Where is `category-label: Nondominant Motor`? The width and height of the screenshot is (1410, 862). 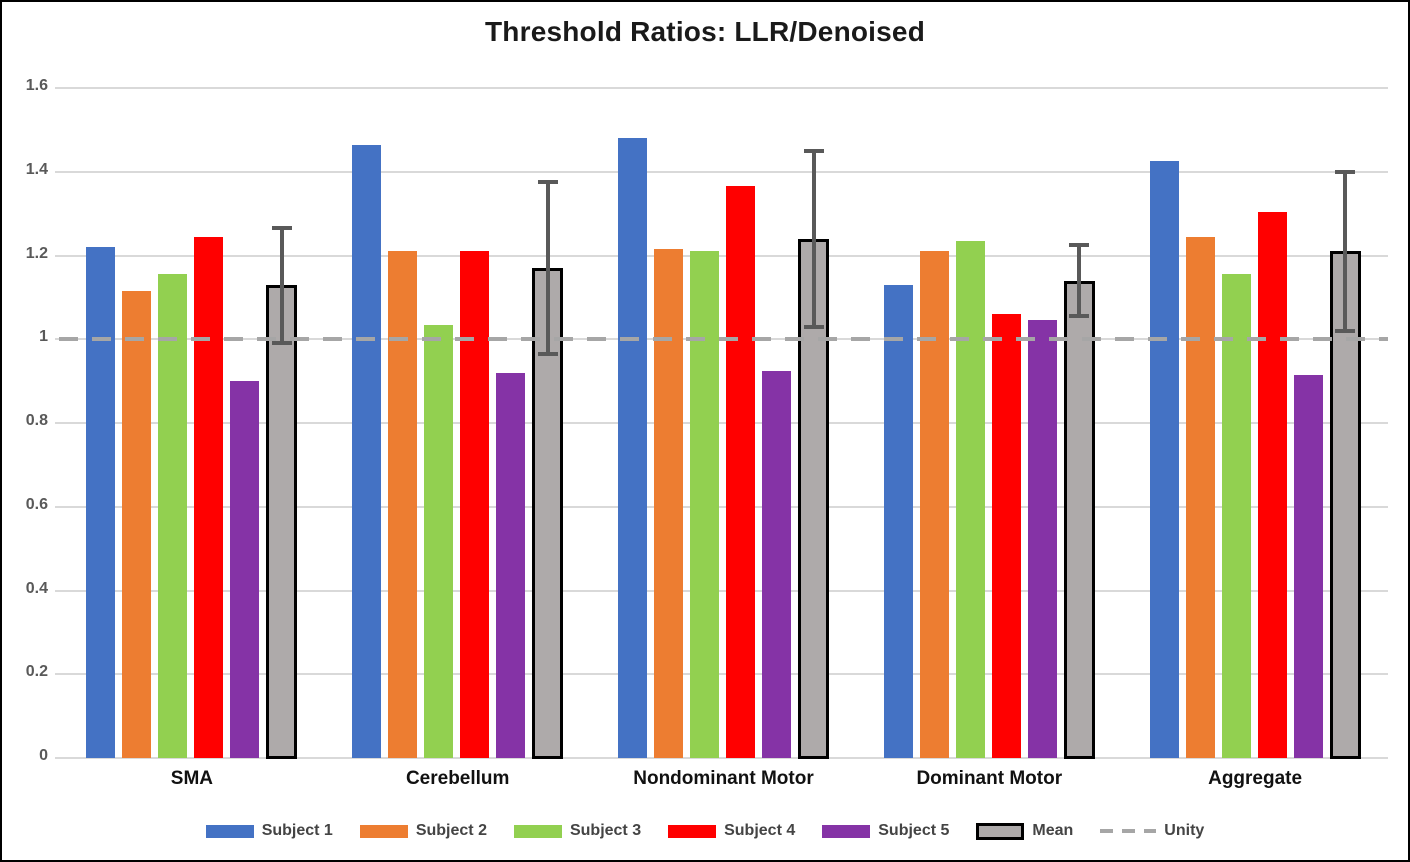
category-label: Nondominant Motor is located at coordinates (723, 778).